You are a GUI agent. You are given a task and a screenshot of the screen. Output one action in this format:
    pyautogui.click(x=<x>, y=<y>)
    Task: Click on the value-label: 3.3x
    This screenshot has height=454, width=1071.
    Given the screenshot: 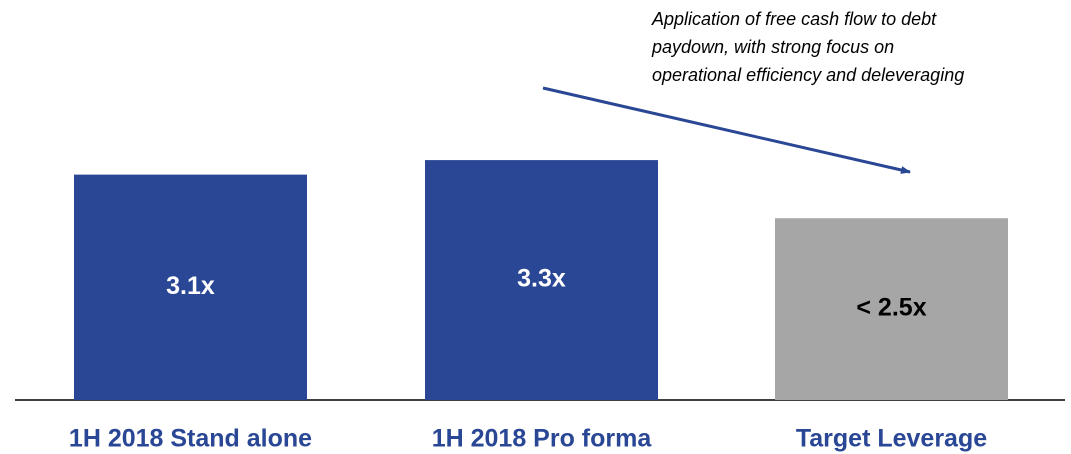 What is the action you would take?
    pyautogui.click(x=541, y=279)
    